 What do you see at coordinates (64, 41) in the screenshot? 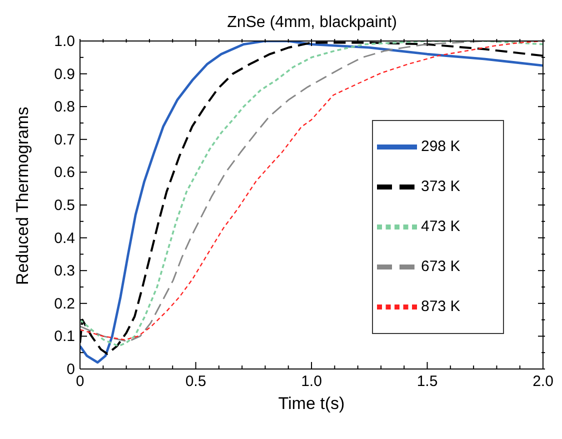
I see `y-tick-label: 1.0` at bounding box center [64, 41].